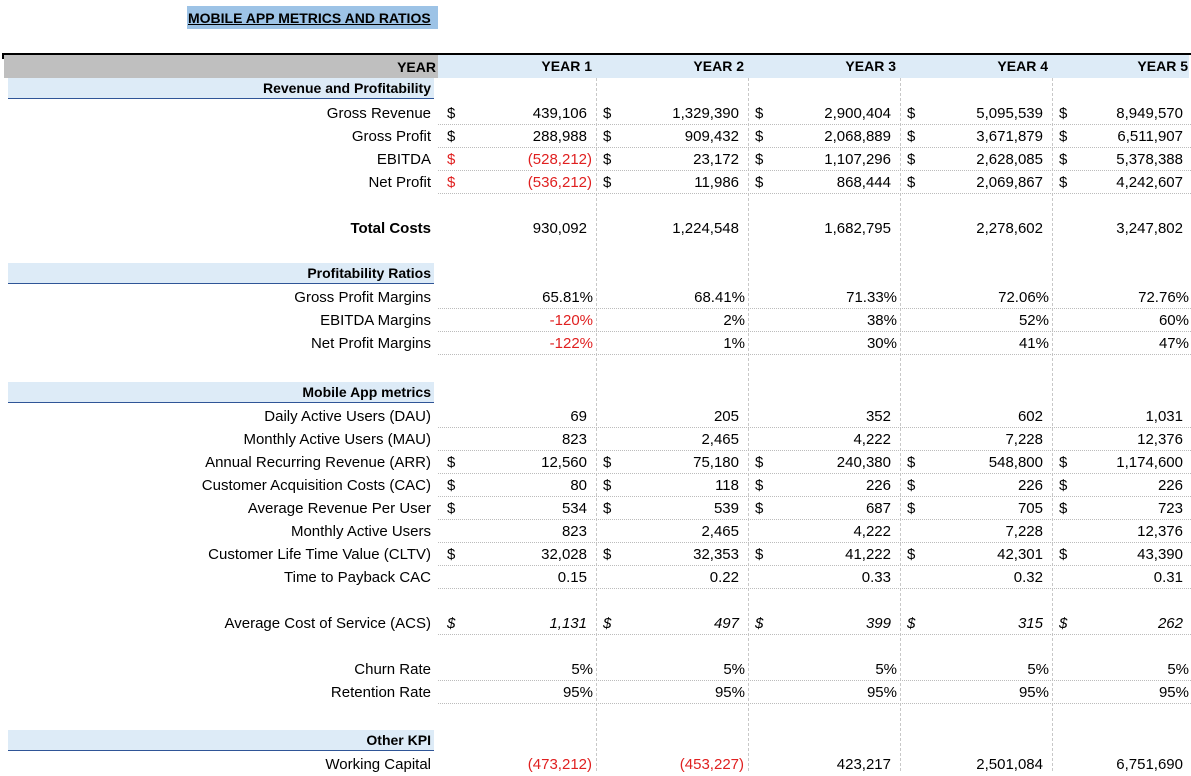 The image size is (1191, 776). Describe the element at coordinates (595, 320) in the screenshot. I see `table-row: EBITDA Margins -120% 2% 38% 52% 60%` at that location.